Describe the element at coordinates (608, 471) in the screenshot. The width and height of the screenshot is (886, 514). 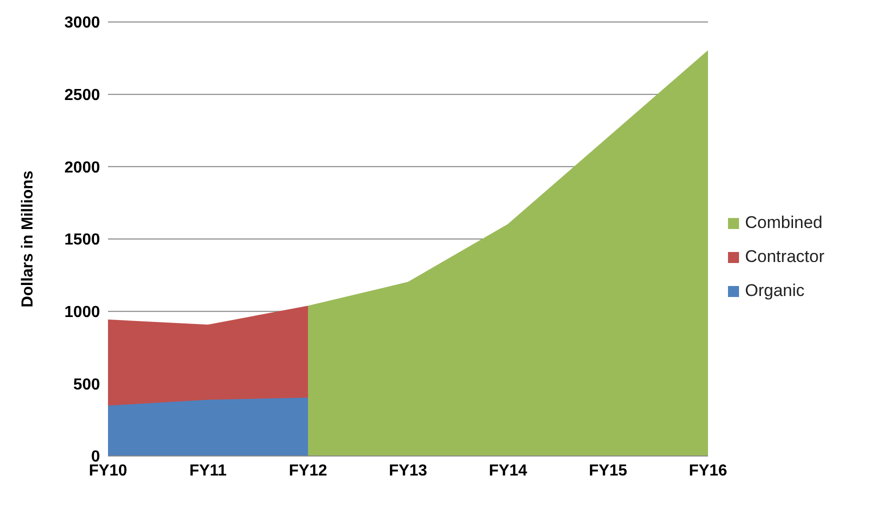
I see `x-tick-label: FY15` at that location.